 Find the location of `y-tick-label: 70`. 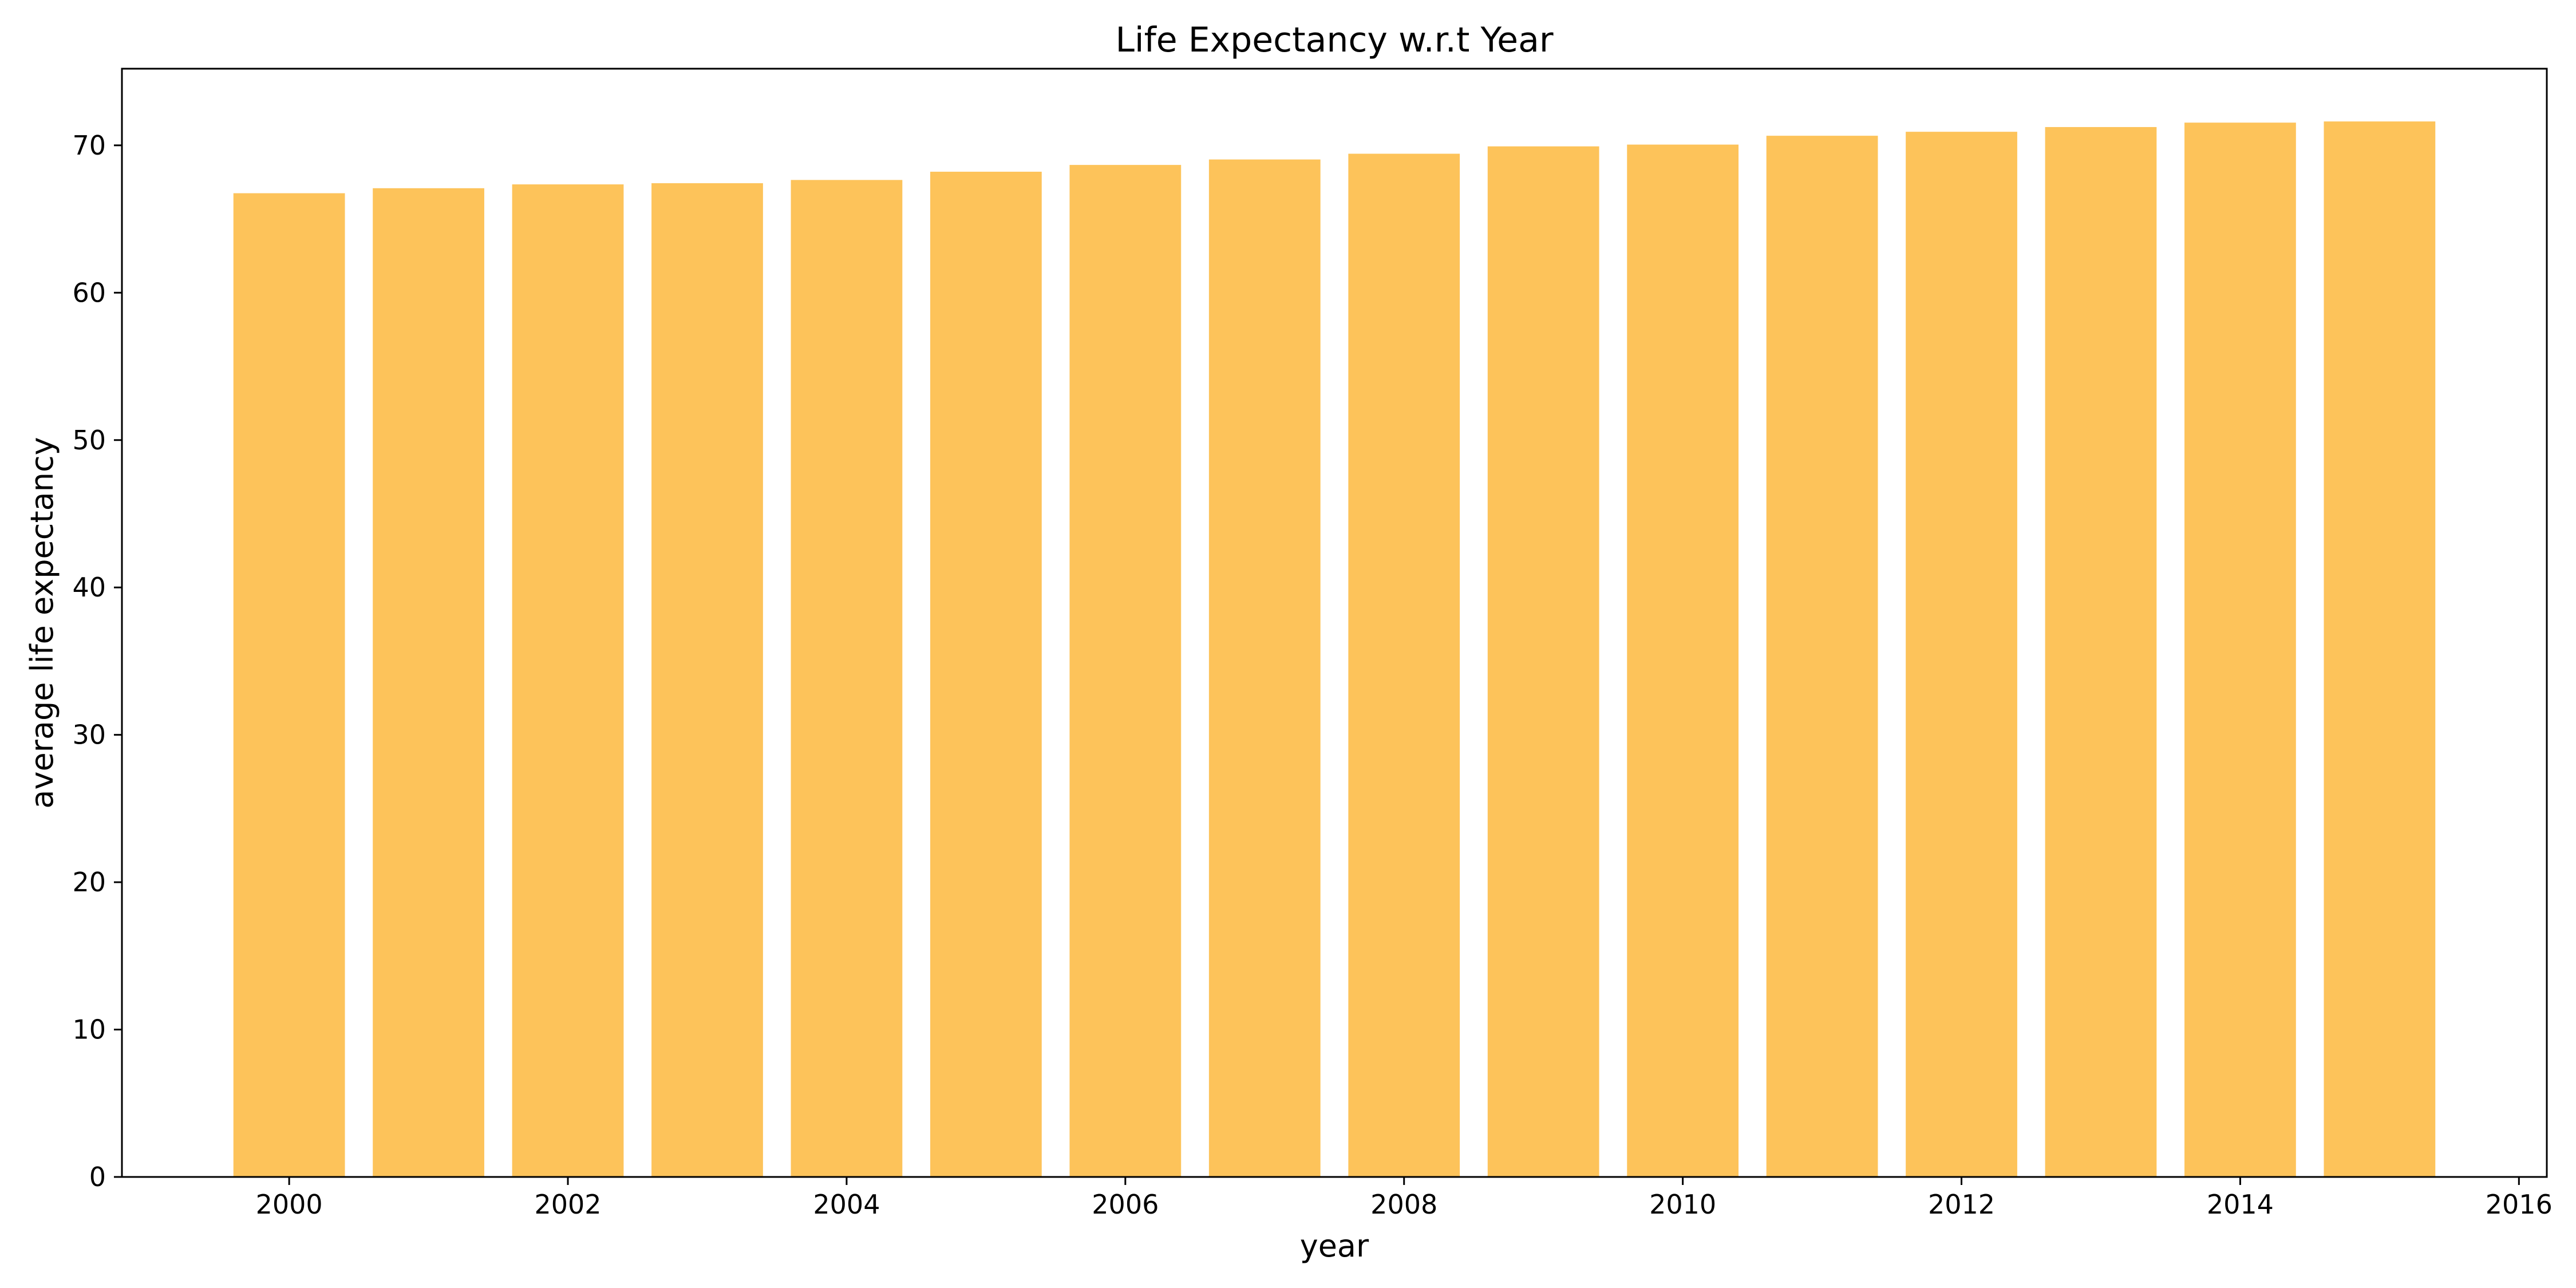

y-tick-label: 70 is located at coordinates (89, 145).